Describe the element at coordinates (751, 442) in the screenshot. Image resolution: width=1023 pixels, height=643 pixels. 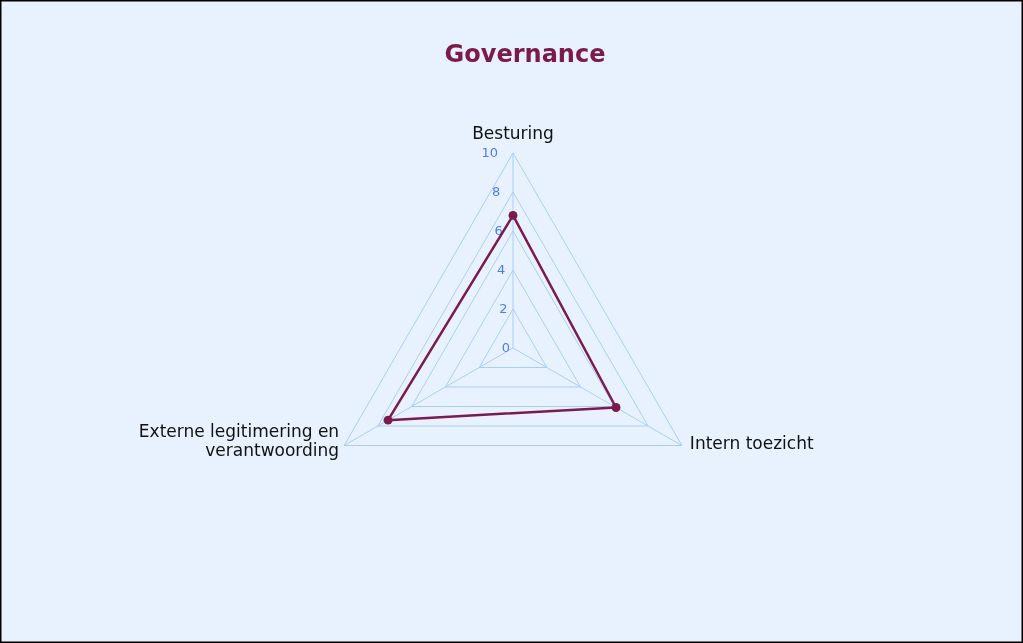
I see `spoke-label: Intern toezicht` at that location.